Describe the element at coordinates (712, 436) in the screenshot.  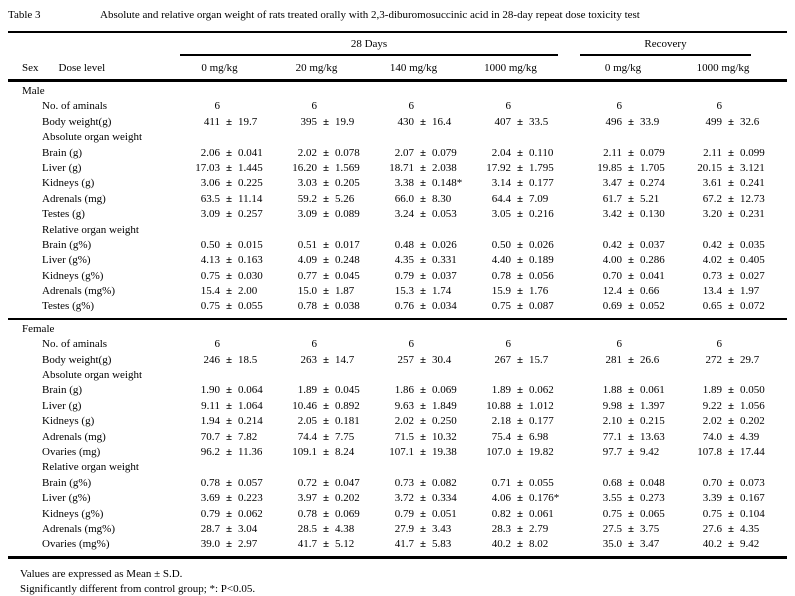
I see `mean-value: 74.0` at that location.